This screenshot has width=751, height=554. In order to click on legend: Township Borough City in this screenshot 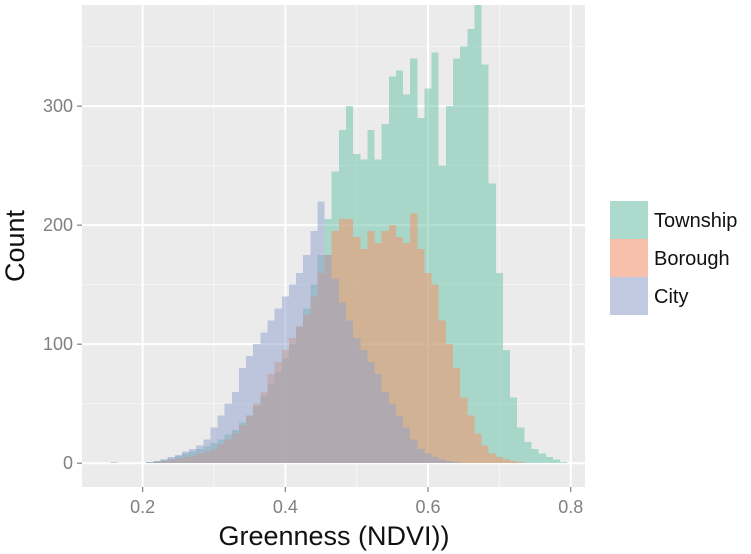, I will do `click(673, 258)`.